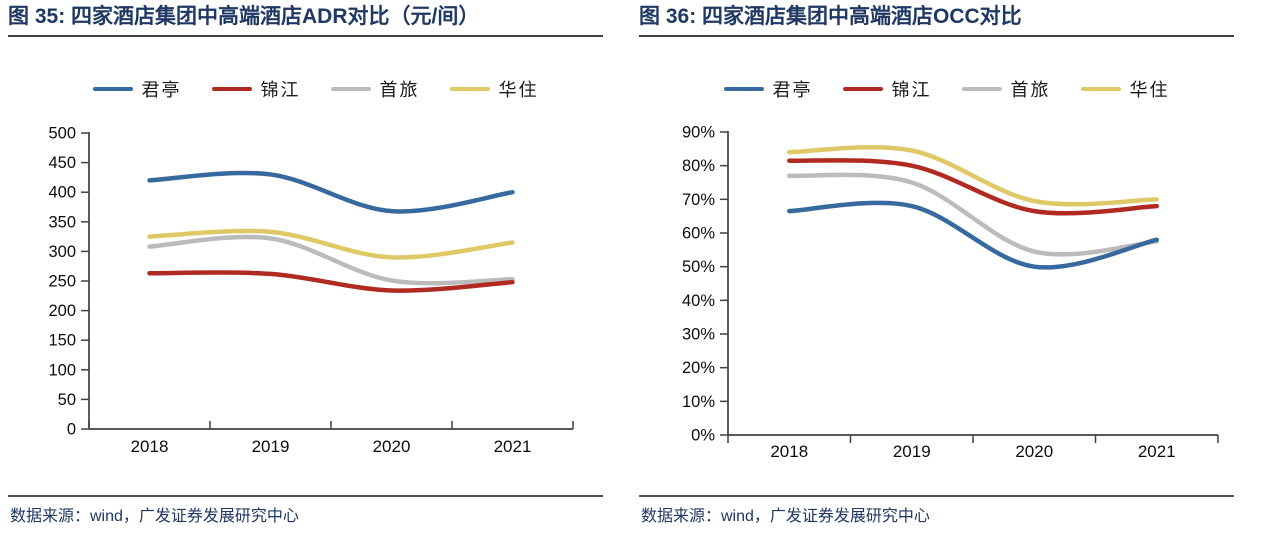  What do you see at coordinates (698, 166) in the screenshot?
I see `y-tick-label: 80%` at bounding box center [698, 166].